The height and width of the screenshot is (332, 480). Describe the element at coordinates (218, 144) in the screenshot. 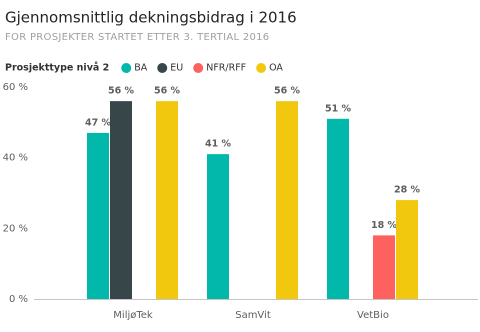

I see `value-label: 41 %` at that location.